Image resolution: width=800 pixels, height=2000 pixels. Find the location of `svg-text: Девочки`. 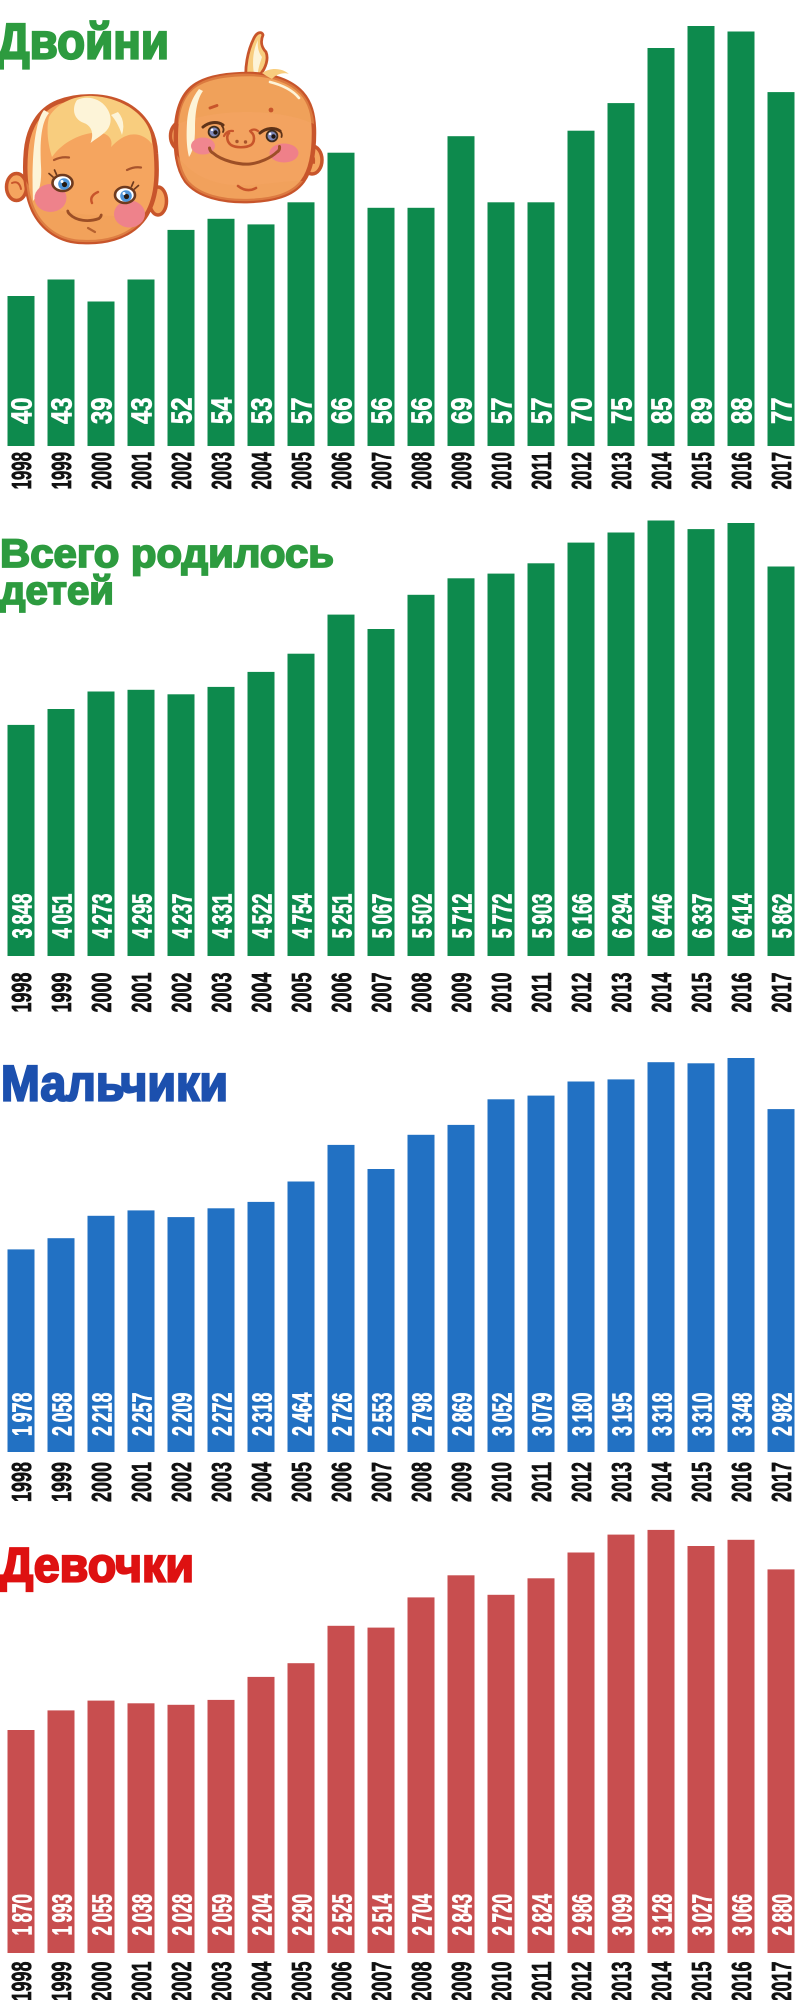

svg-text: Девочки is located at coordinates (97, 1566).